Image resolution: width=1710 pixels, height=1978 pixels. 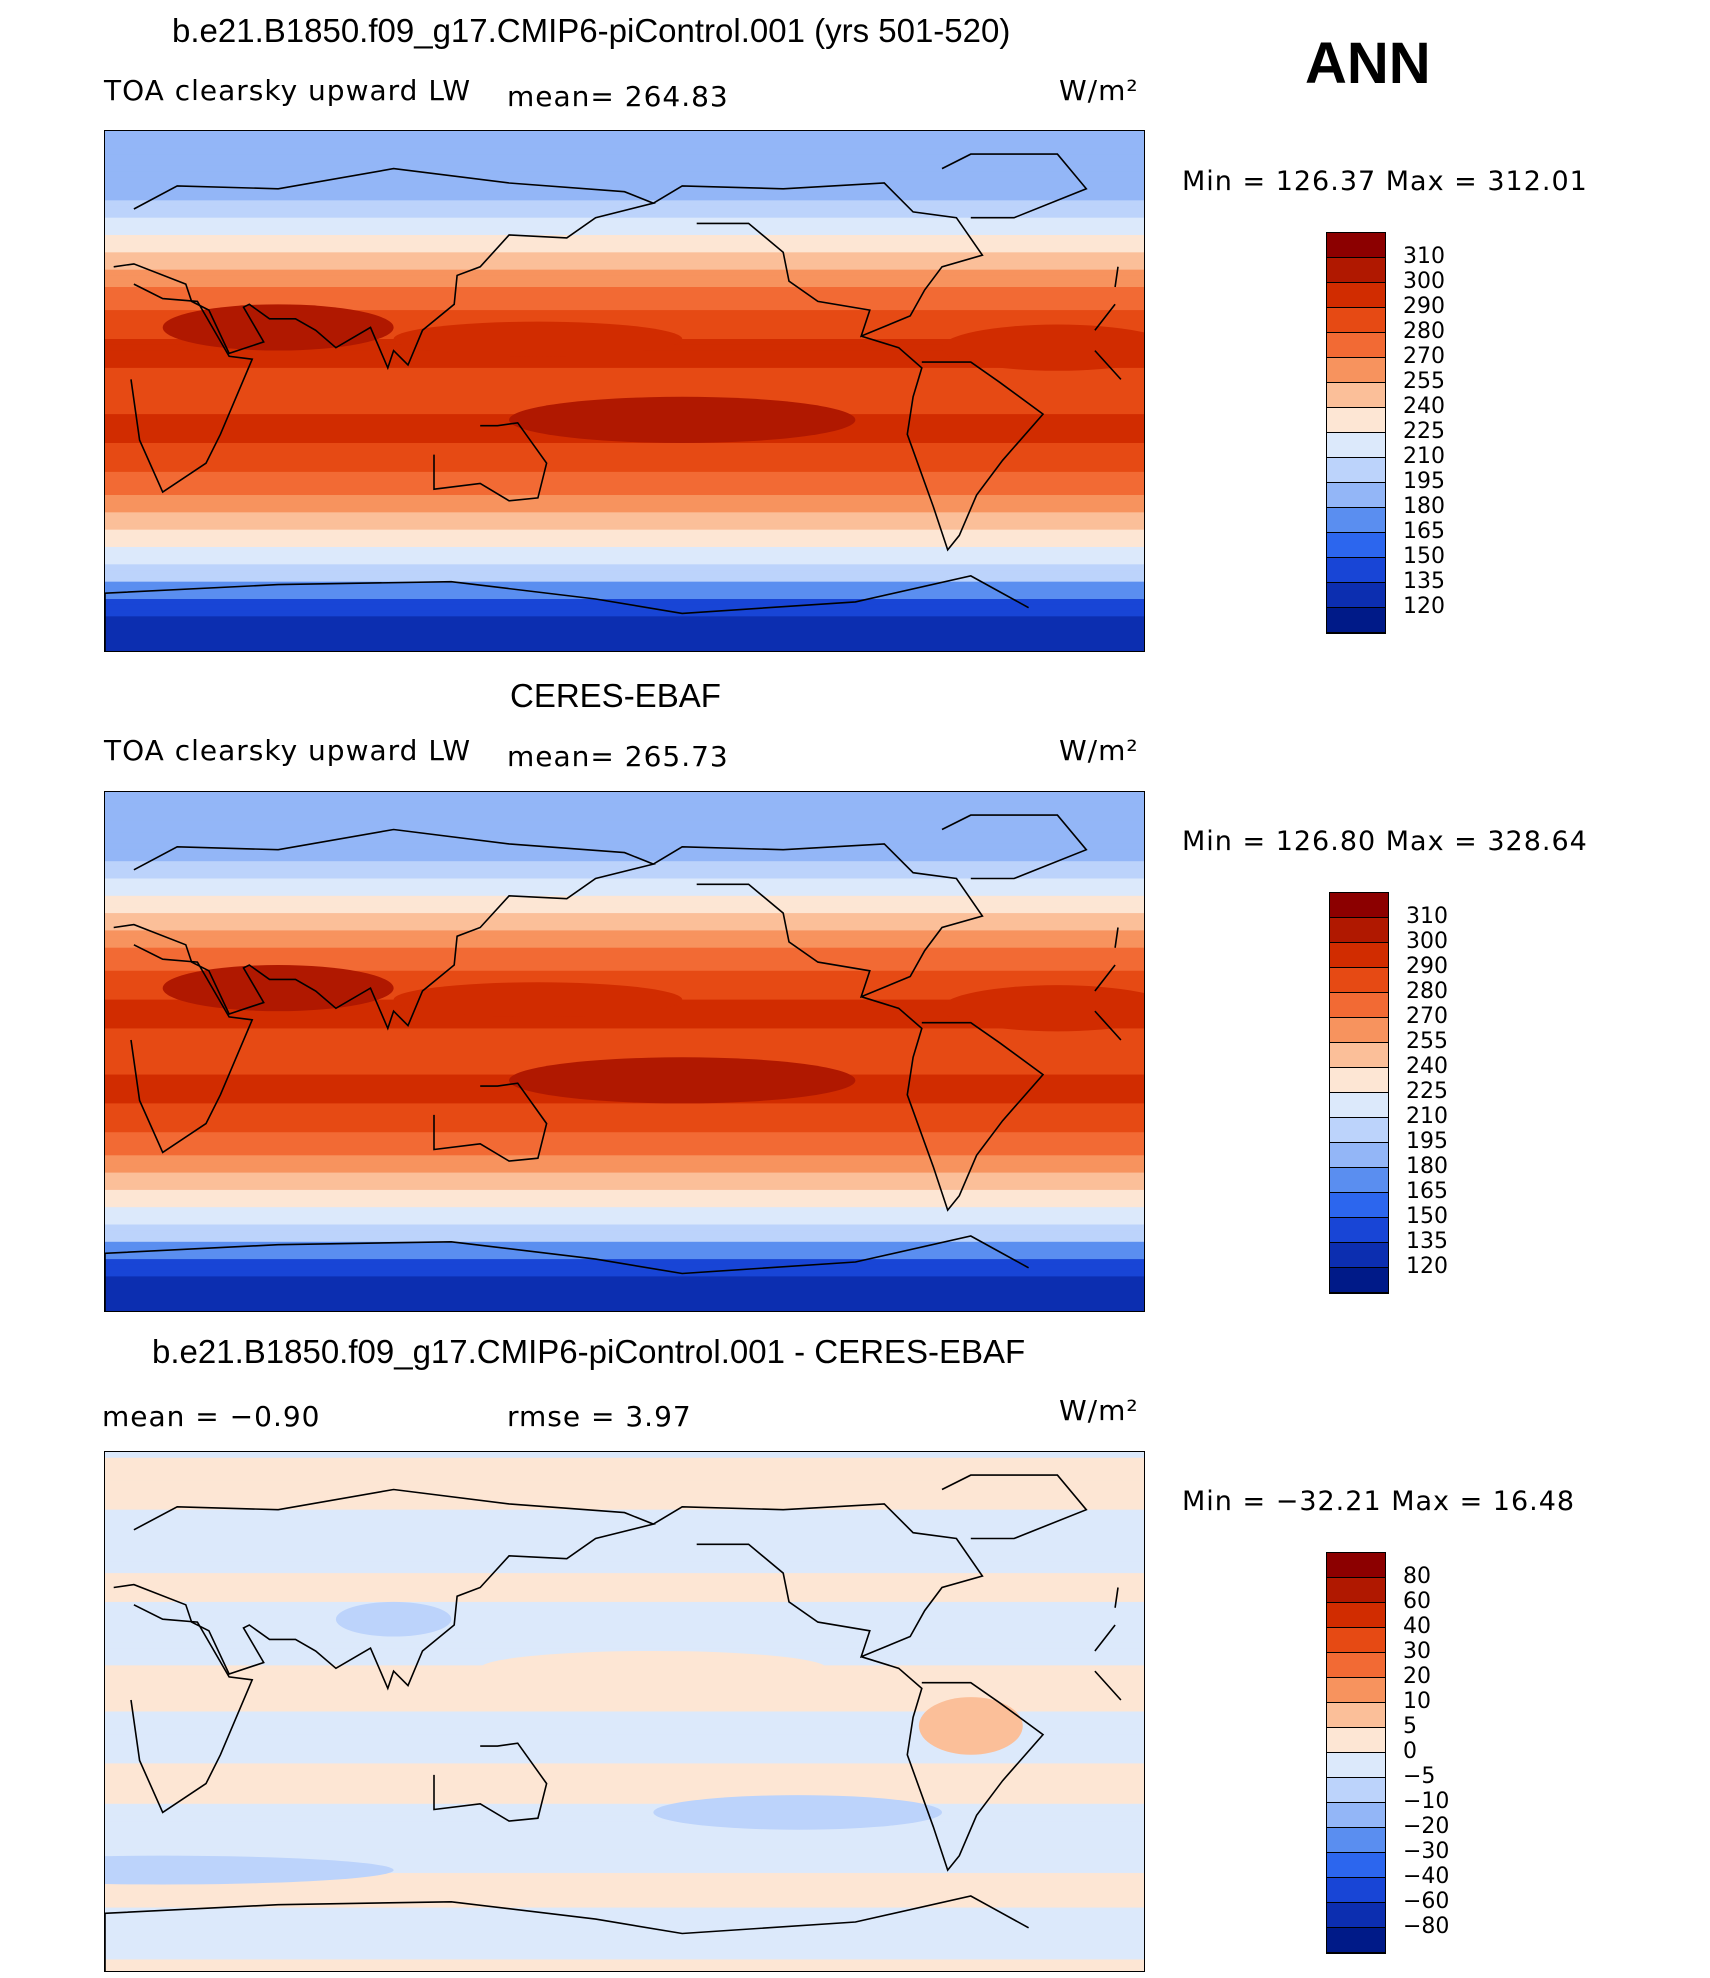 What do you see at coordinates (1424, 481) in the screenshot?
I see `colorbar-tick-label: 195` at bounding box center [1424, 481].